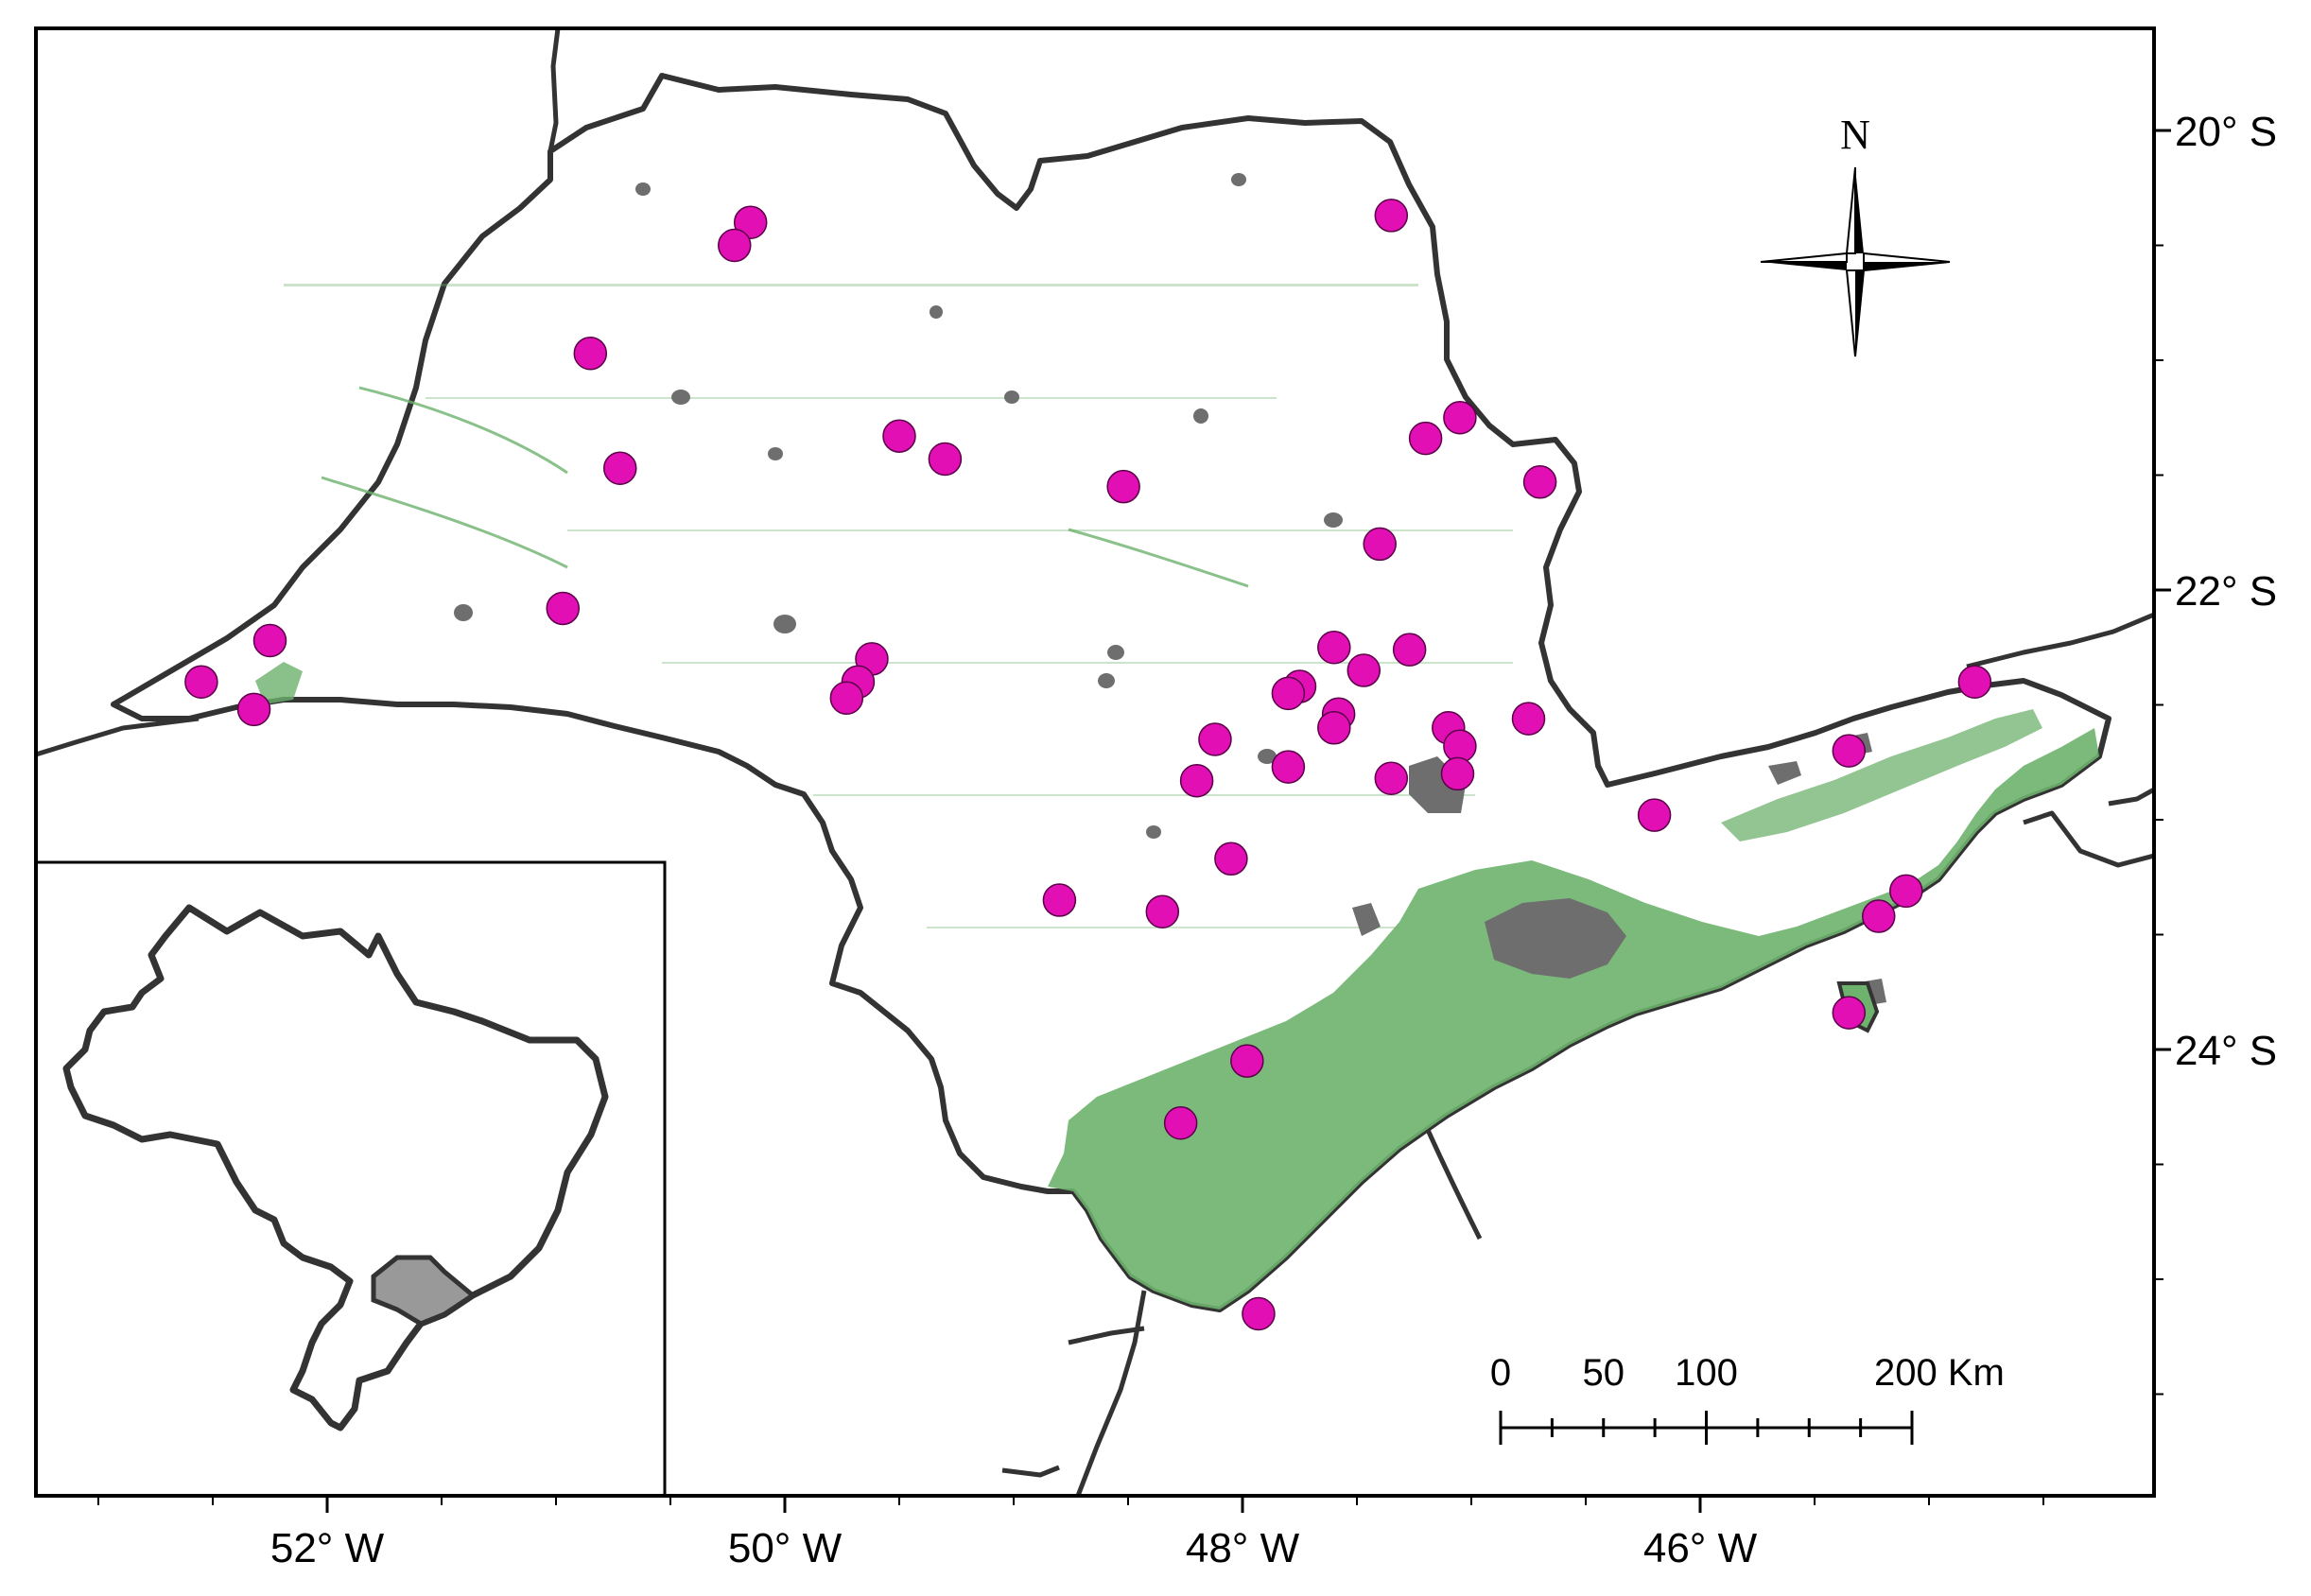 This screenshot has height=1596, width=2311. What do you see at coordinates (1748, 1399) in the screenshot?
I see `scale-bar: 0 50 100 200 Km` at bounding box center [1748, 1399].